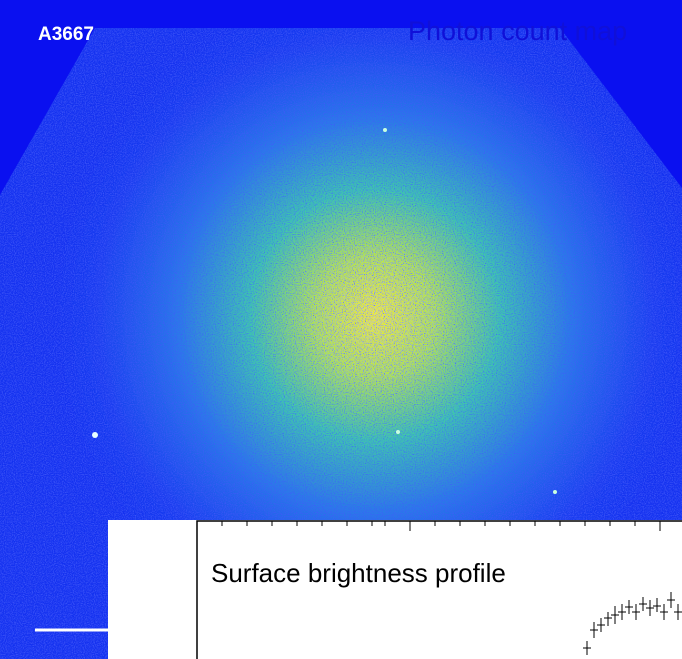  Describe the element at coordinates (66, 34) in the screenshot. I see `cluster-label: A3667` at that location.